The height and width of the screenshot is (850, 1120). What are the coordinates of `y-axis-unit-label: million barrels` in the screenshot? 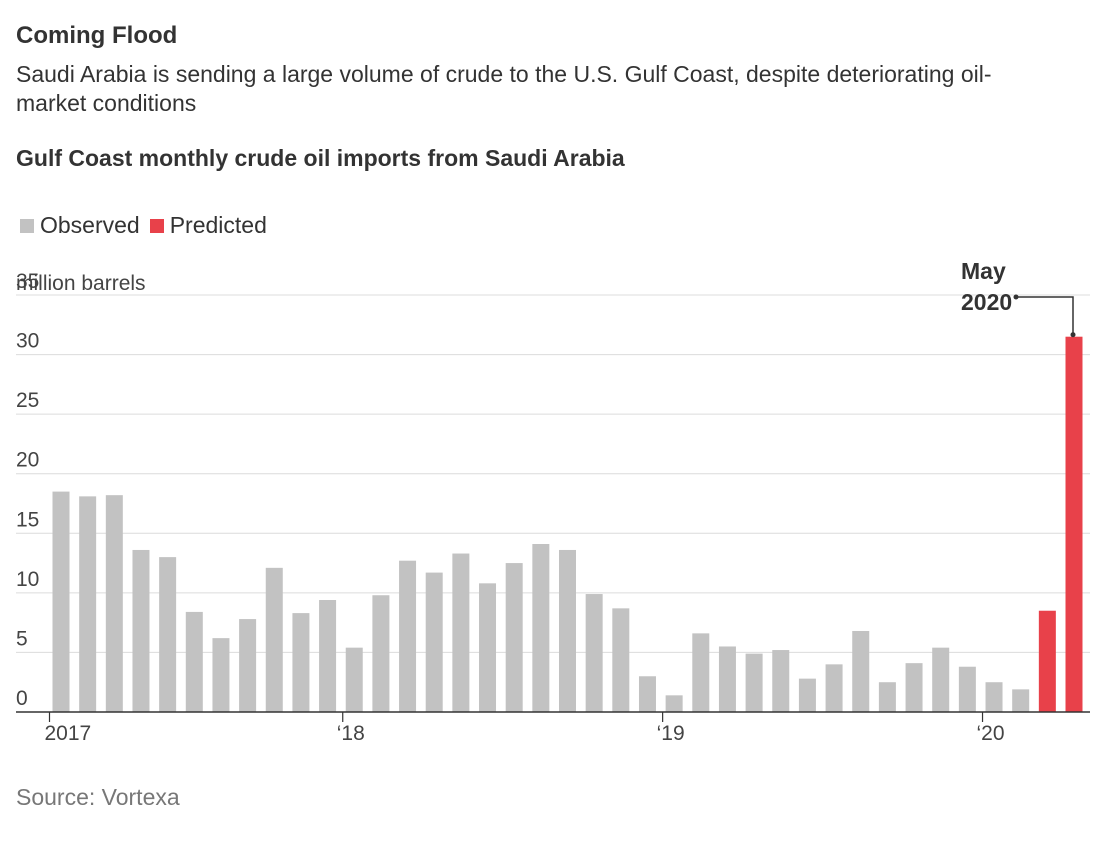 It's located at (81, 283).